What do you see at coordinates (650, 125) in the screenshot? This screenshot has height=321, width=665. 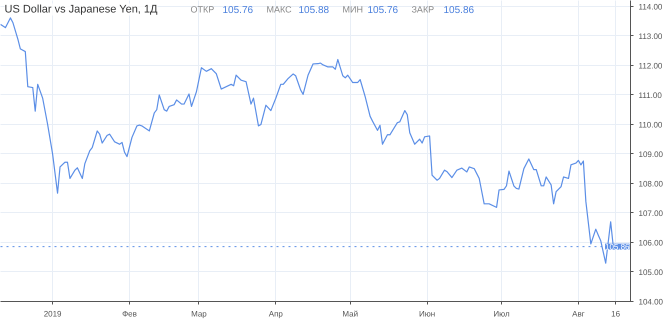 I see `y-tick-label: 110.00` at bounding box center [650, 125].